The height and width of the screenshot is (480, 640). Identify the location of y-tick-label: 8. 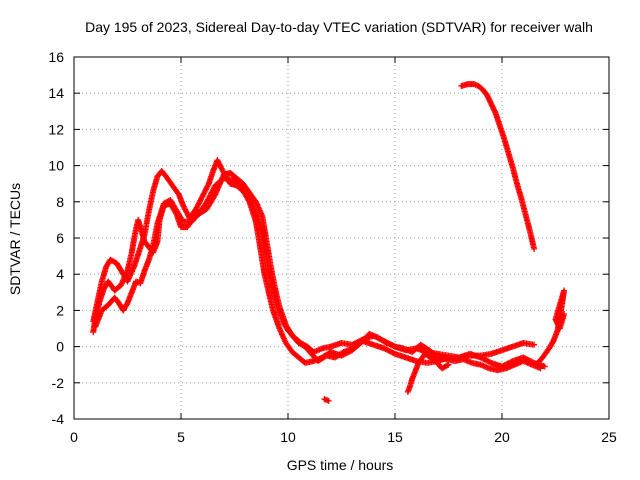
(60, 202).